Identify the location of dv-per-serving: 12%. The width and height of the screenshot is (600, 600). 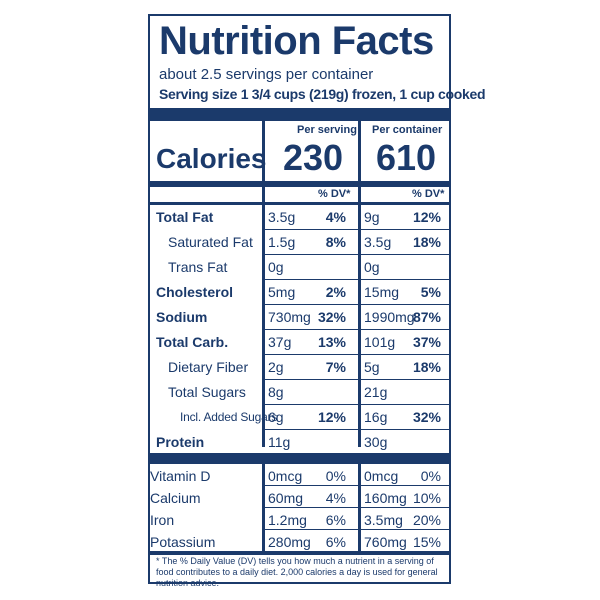
(331, 417).